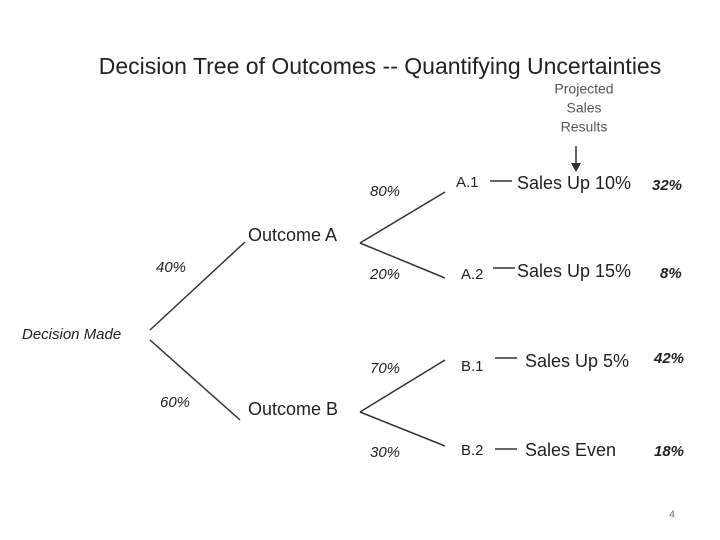  I want to click on joint-probability: 18%, so click(669, 451).